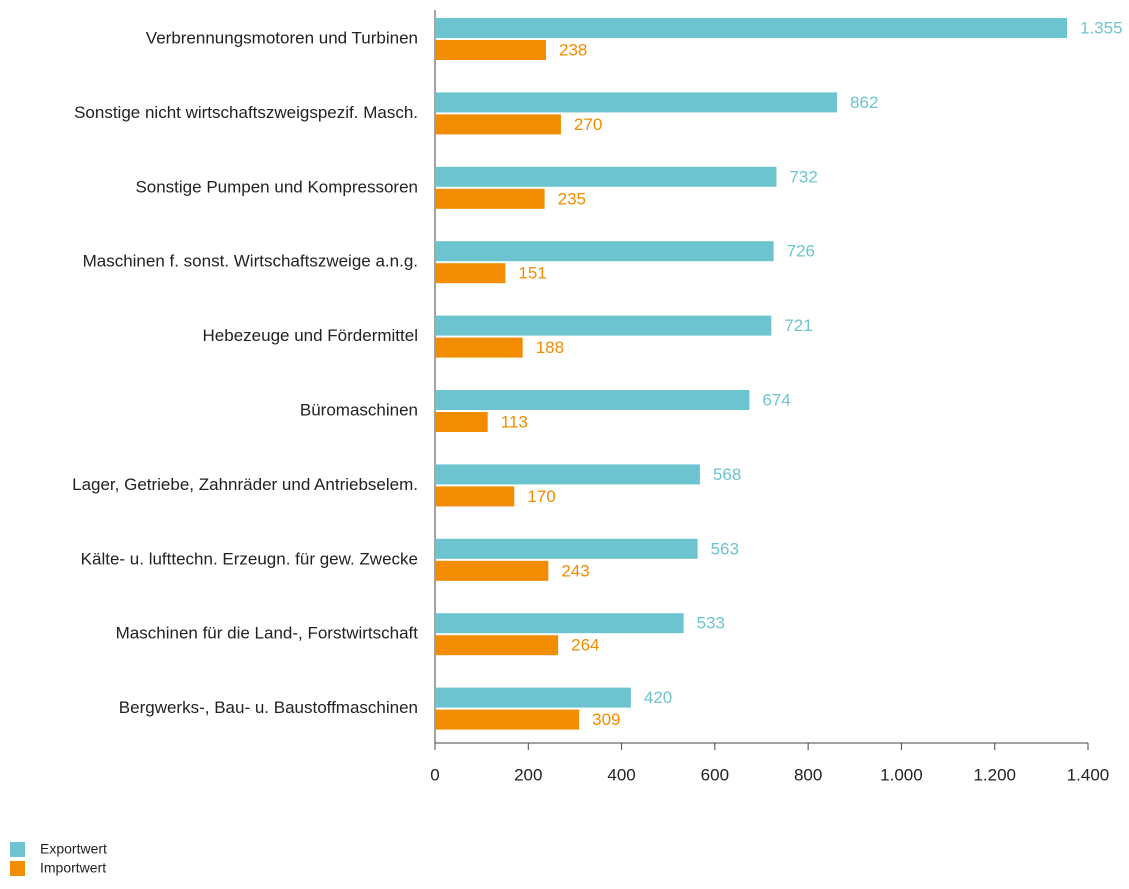  I want to click on x-tick-label: 800, so click(808, 774).